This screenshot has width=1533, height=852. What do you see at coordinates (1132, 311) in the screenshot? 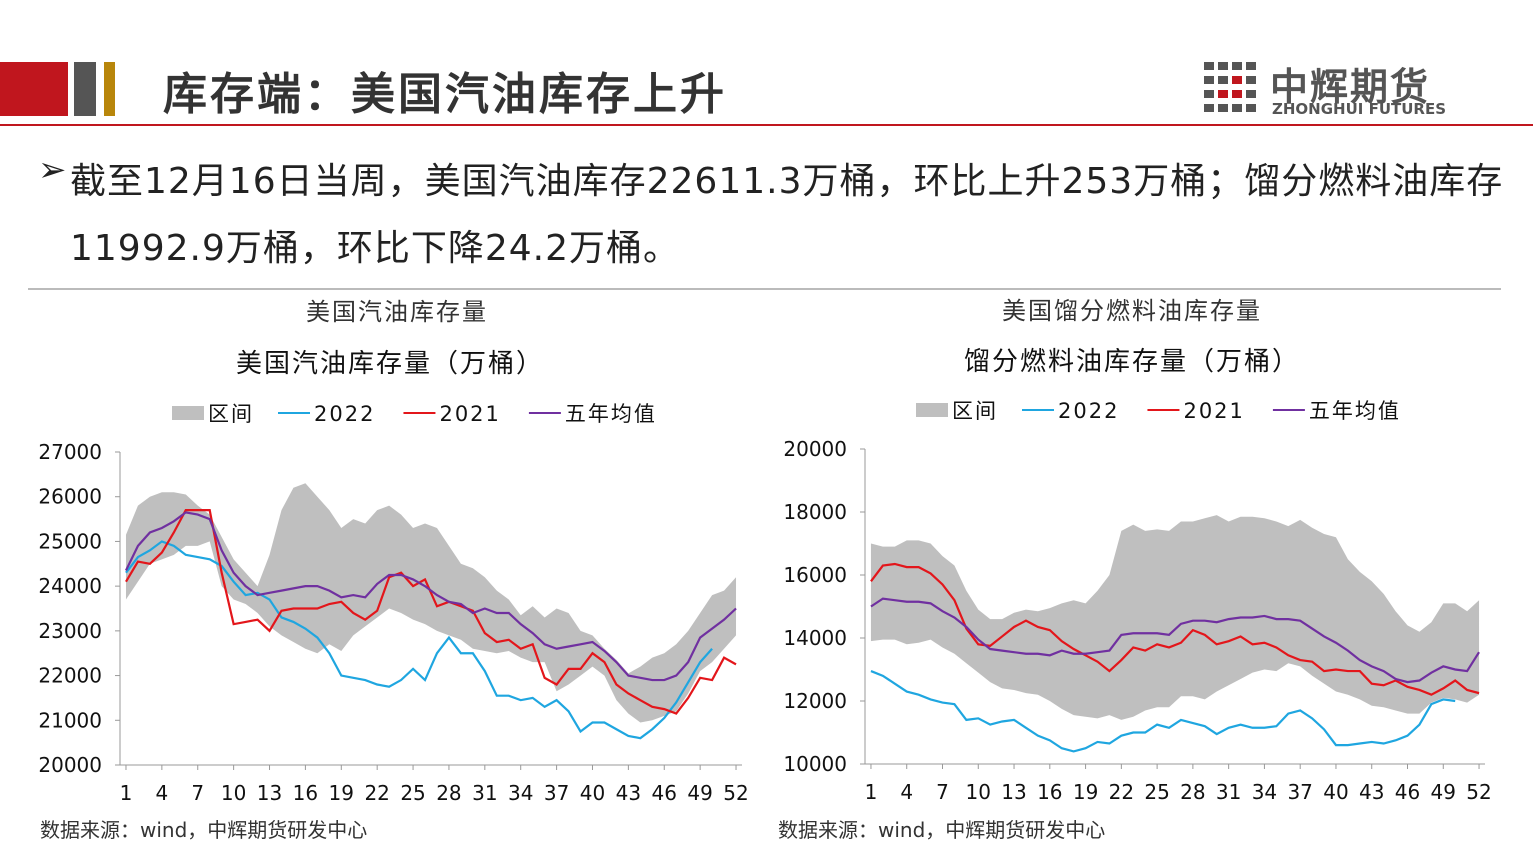
I see `panel-caption: 美国馏分燃料油库存量` at bounding box center [1132, 311].